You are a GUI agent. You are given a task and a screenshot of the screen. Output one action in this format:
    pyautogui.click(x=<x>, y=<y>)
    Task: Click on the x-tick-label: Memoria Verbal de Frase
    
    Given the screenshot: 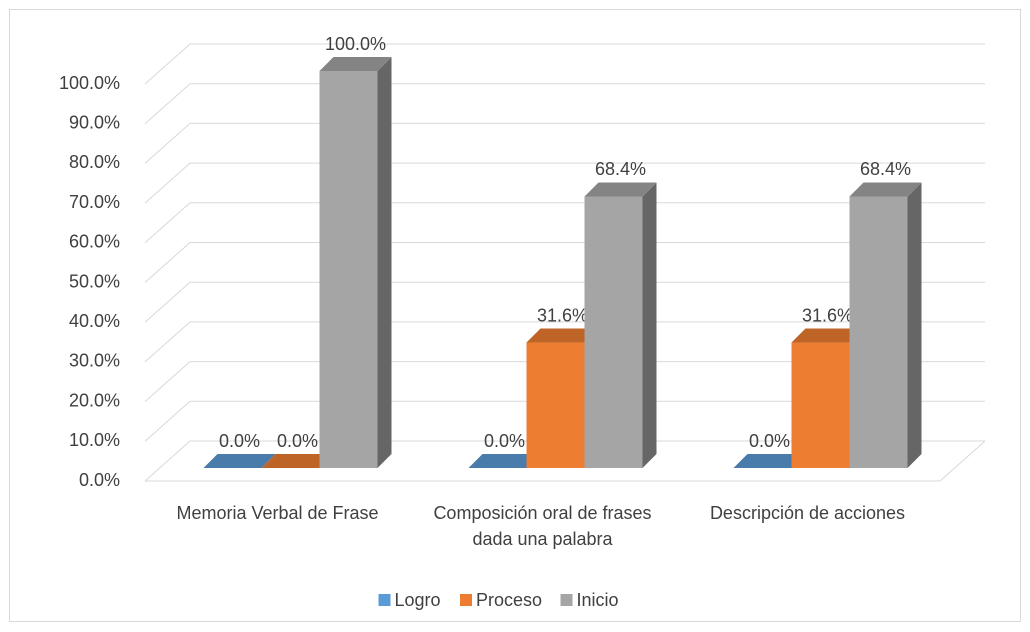 What is the action you would take?
    pyautogui.click(x=277, y=513)
    